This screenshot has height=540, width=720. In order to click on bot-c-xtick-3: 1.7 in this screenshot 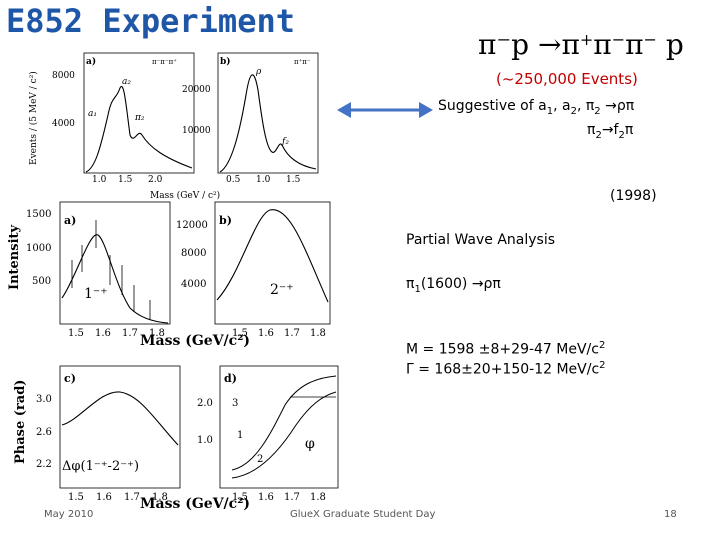, I will do `click(132, 497)`.